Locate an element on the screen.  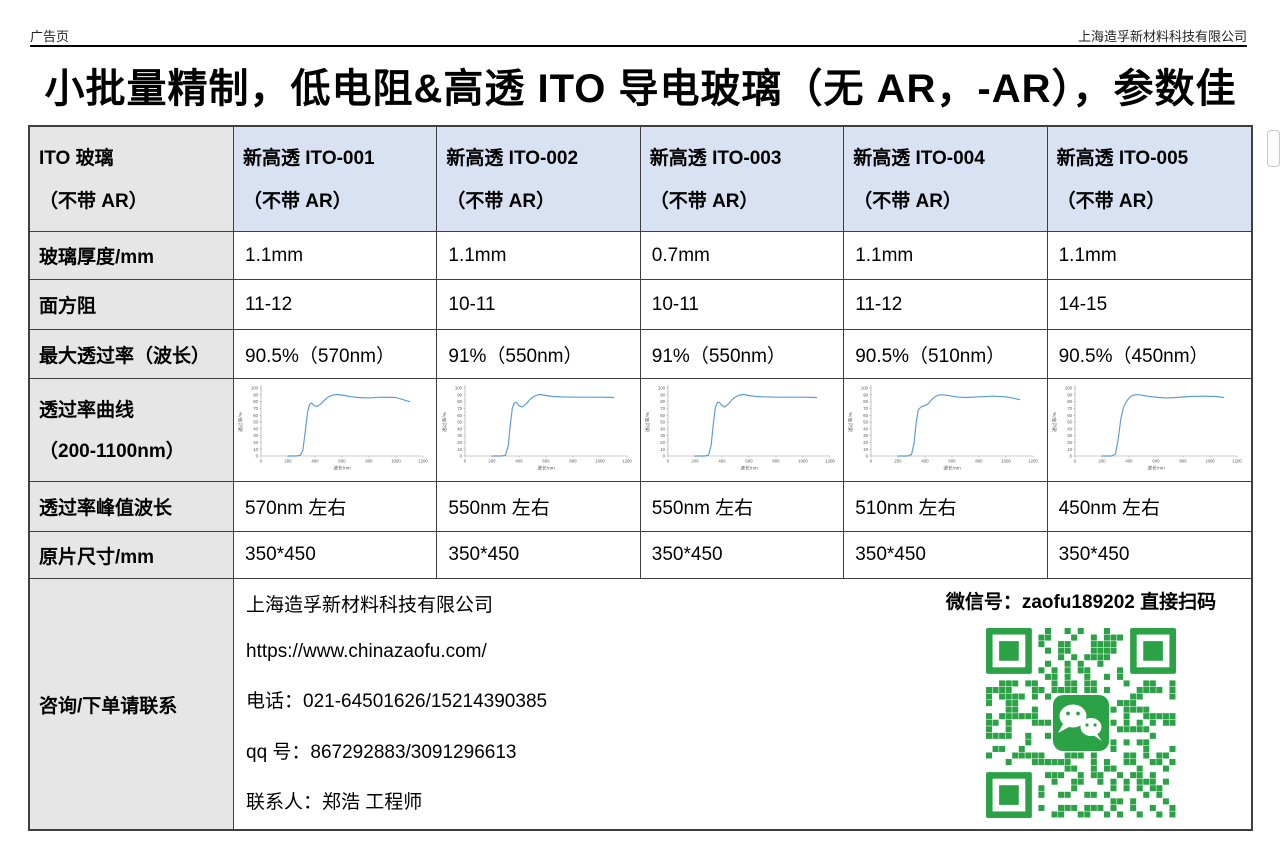
svg-text: 200 is located at coordinates (1103, 461).